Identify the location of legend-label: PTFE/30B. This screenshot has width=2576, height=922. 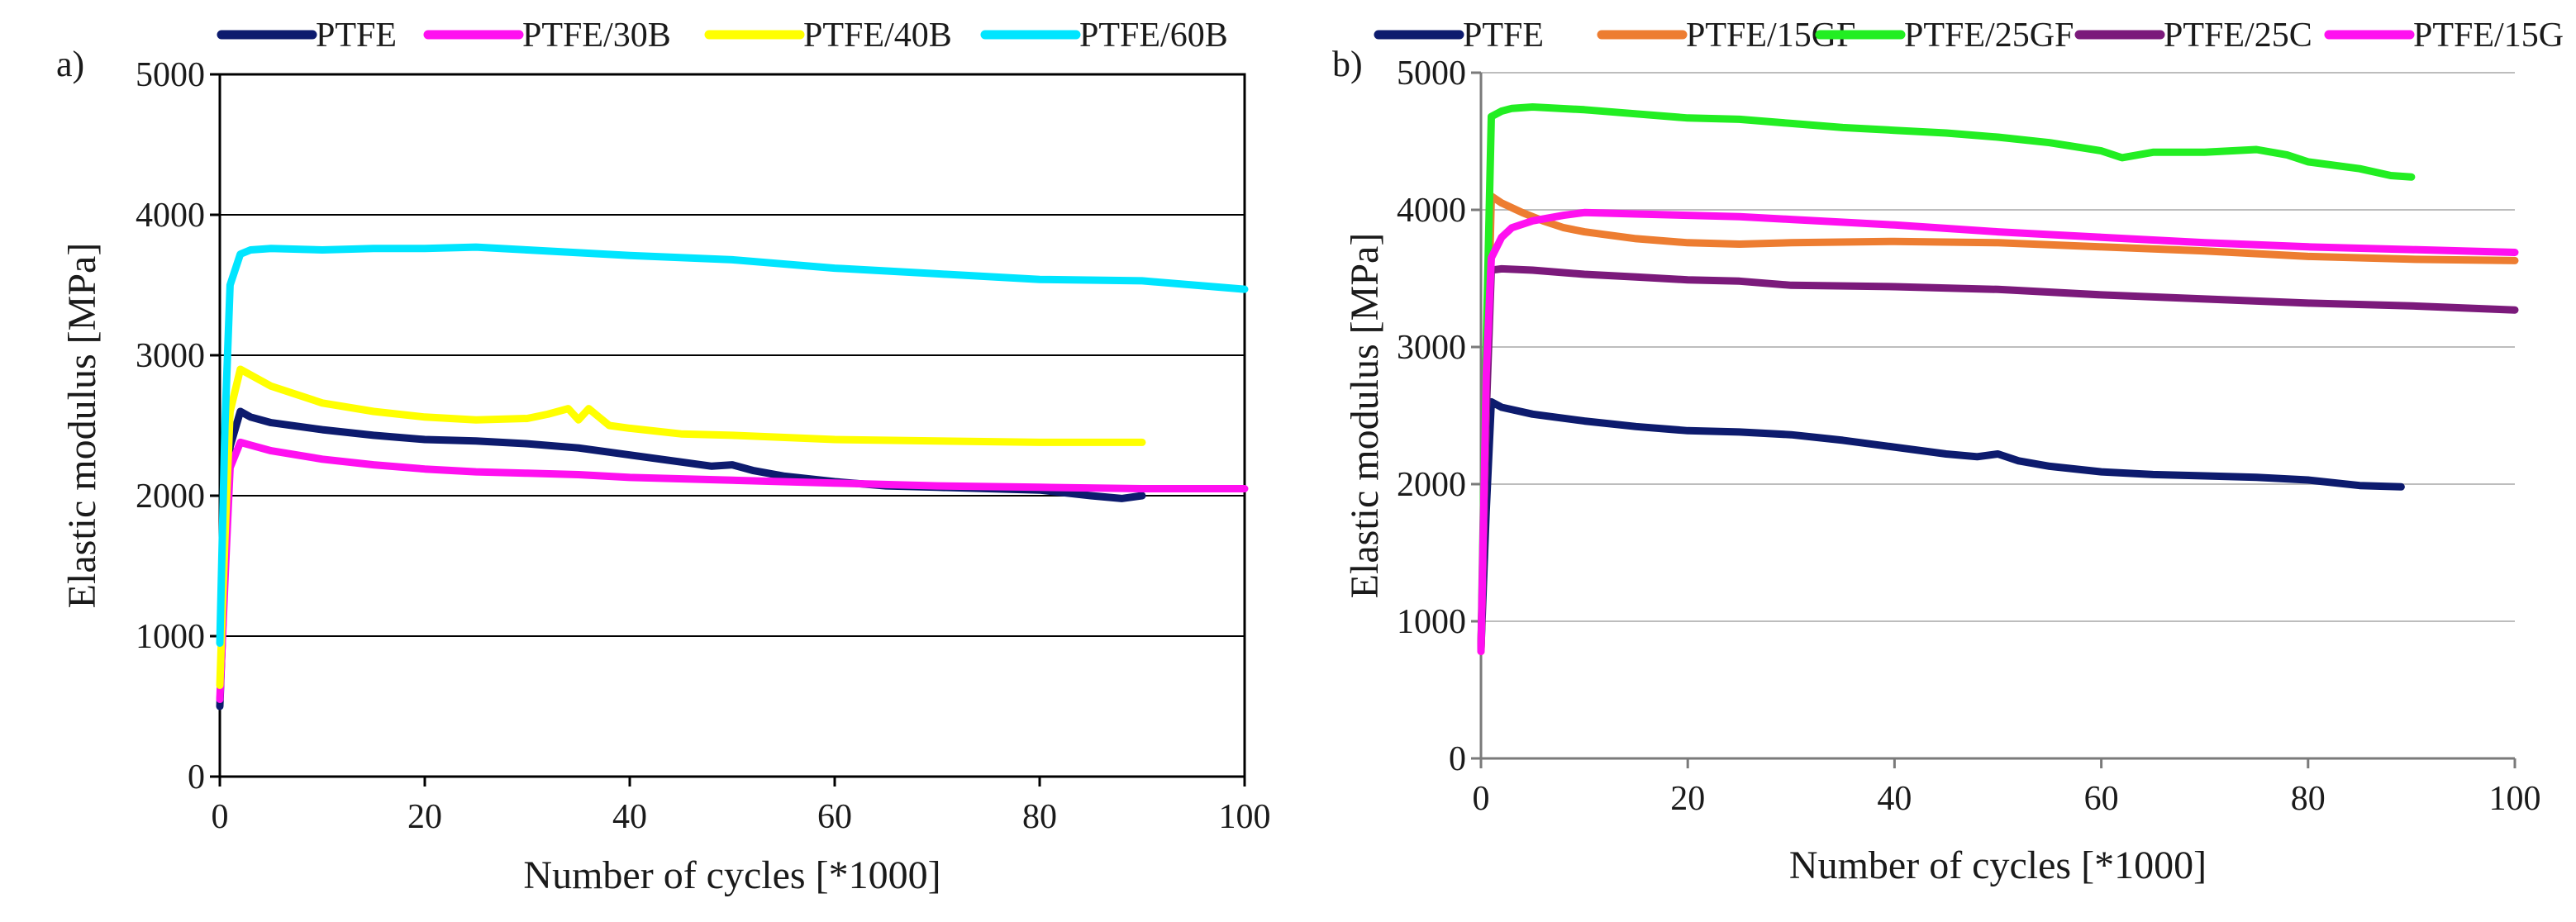
(596, 36).